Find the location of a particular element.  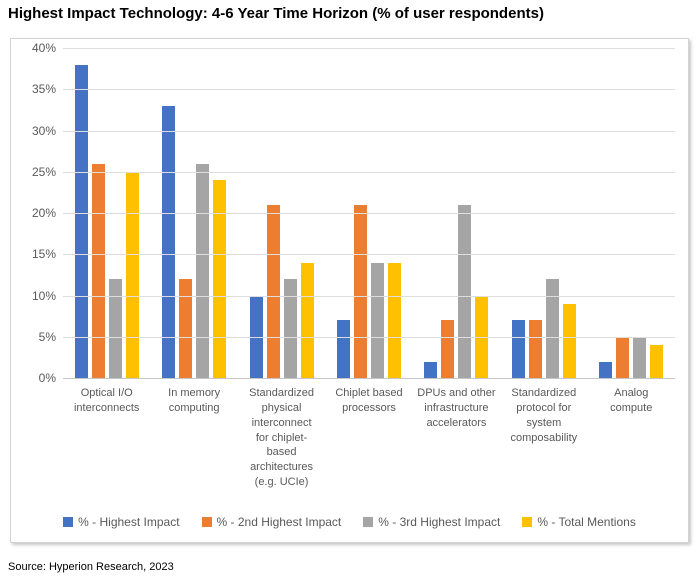

legend-item: % - Highest Impact is located at coordinates (121, 522).